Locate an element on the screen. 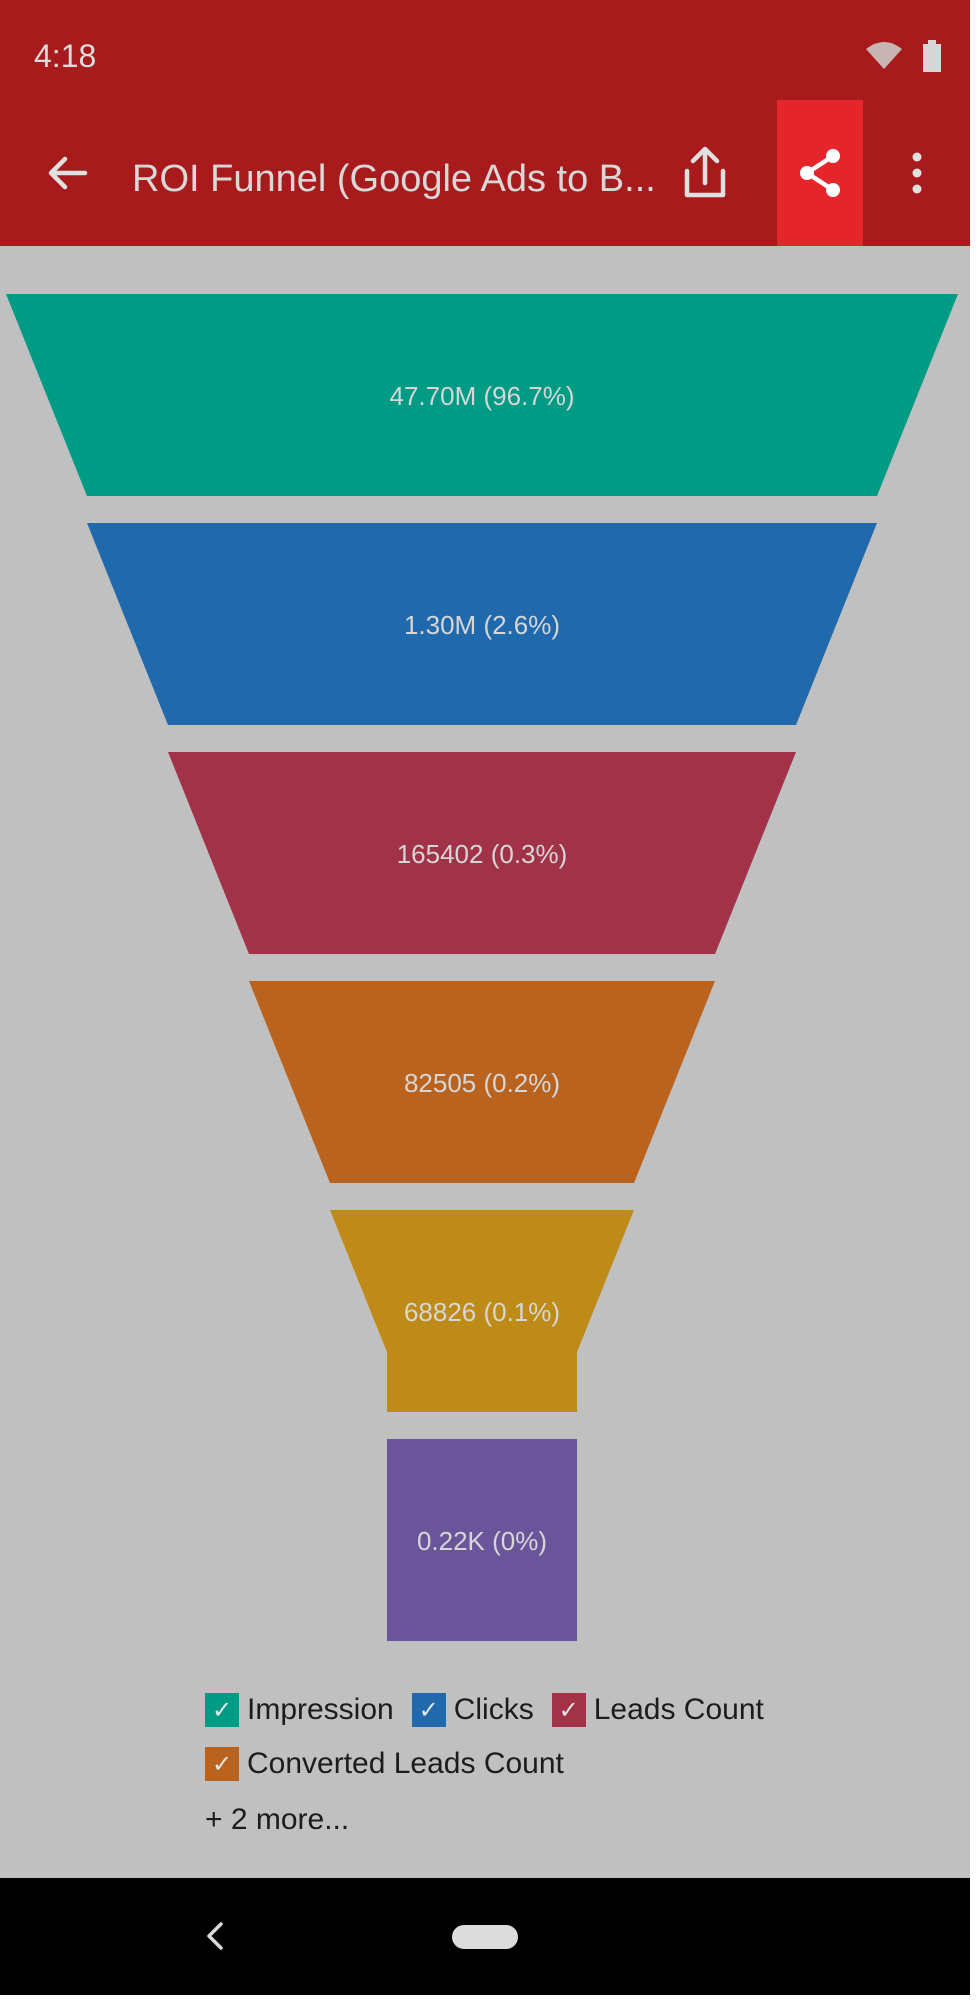 The height and width of the screenshot is (2000, 977). funnel-stage-4: 82505 (0.2%) is located at coordinates (482, 1082).